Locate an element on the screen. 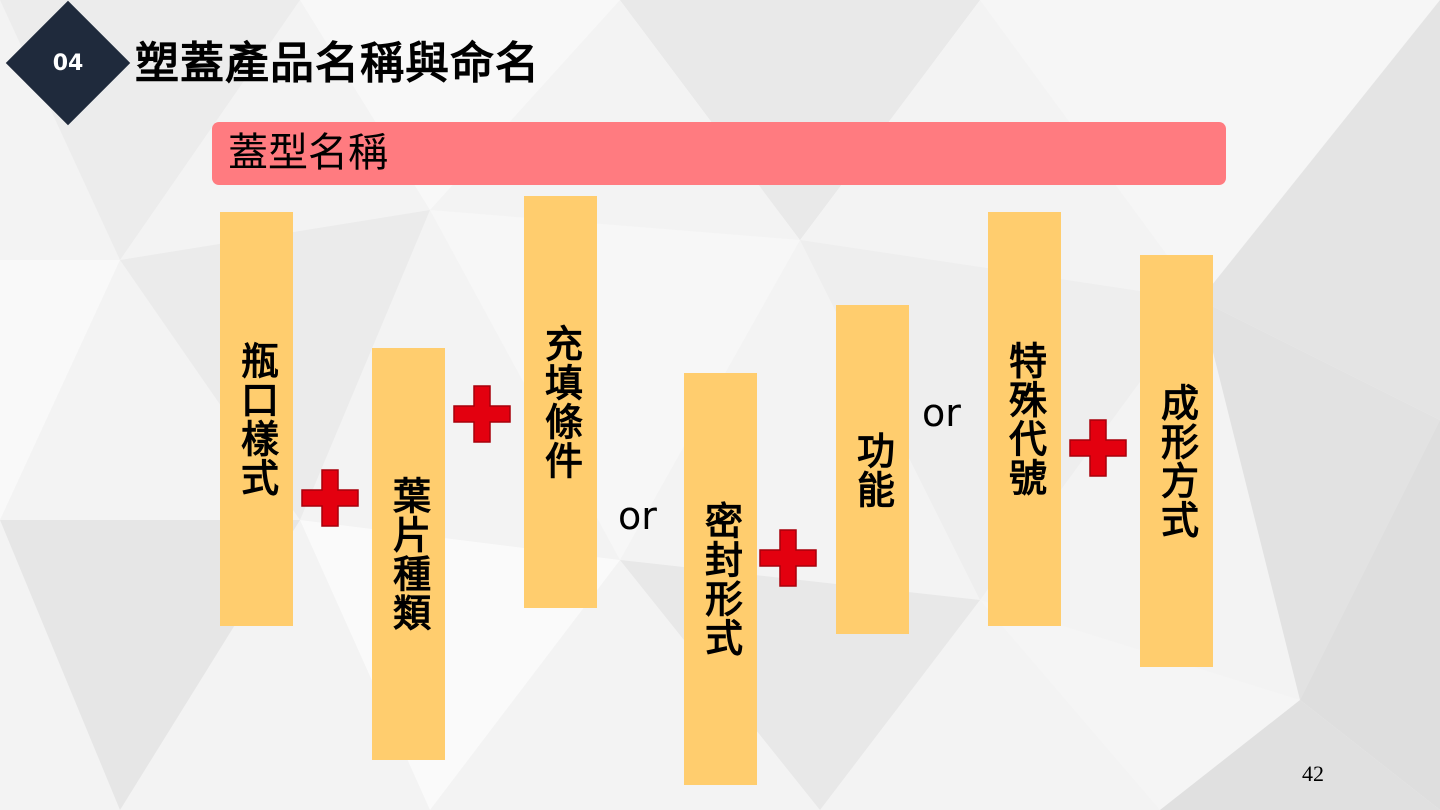 This screenshot has height=810, width=1440. bar-label: 特殊代號 is located at coordinates (1024, 419).